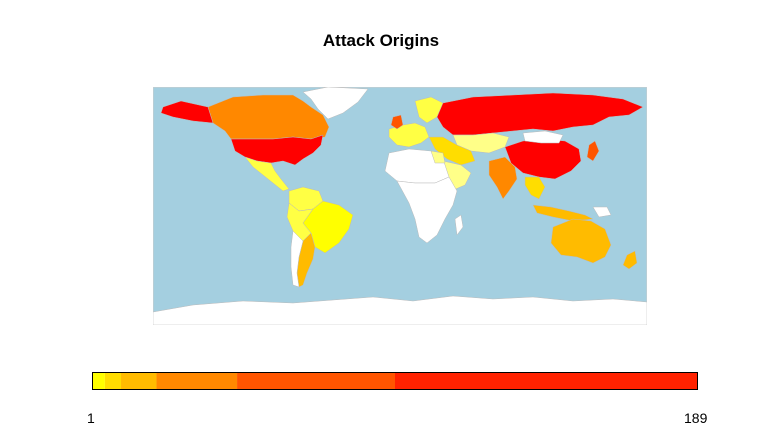  What do you see at coordinates (459, 225) in the screenshot?
I see `madagascar` at bounding box center [459, 225].